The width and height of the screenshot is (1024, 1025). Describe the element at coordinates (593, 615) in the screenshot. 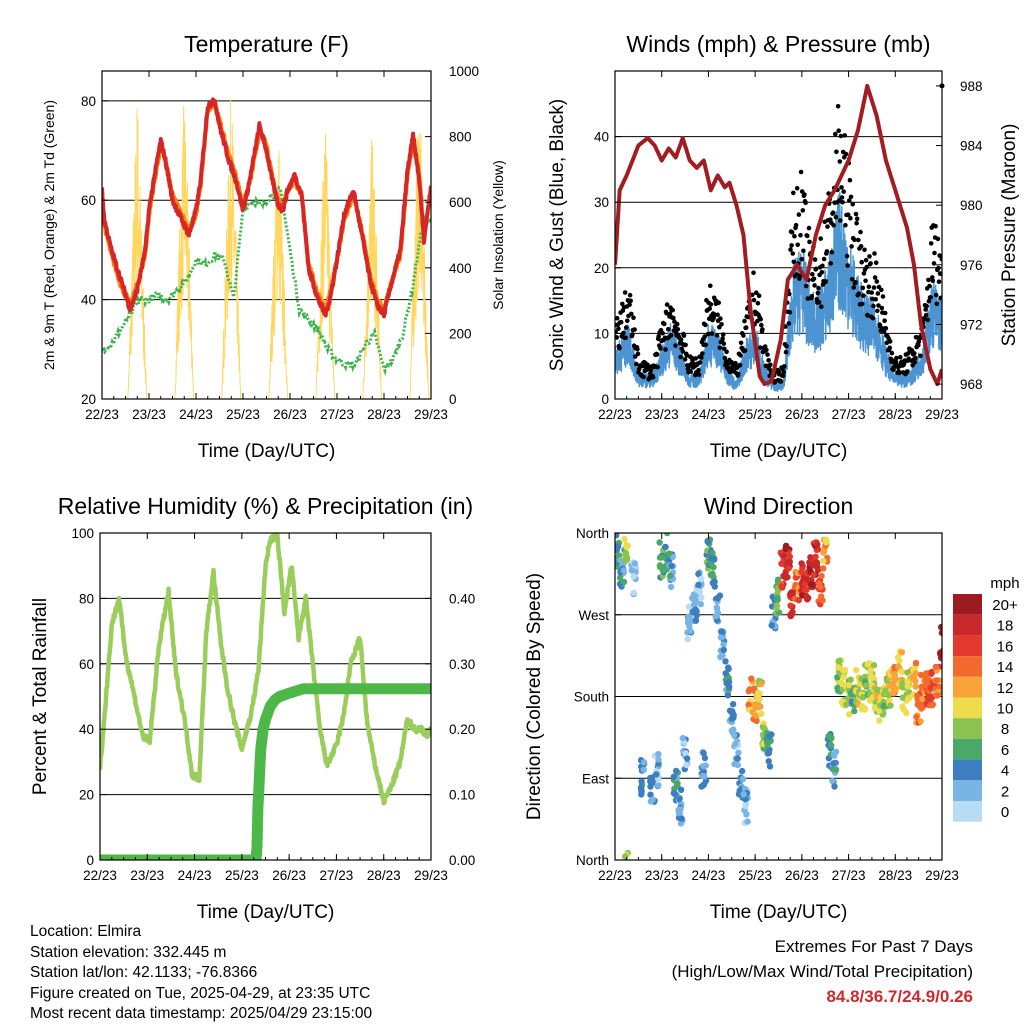

I see `y-tick-label: West` at that location.